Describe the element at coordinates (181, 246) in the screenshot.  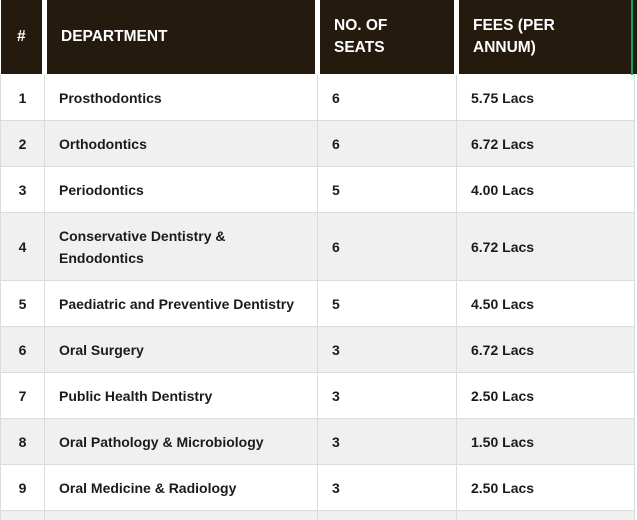
I see `cell-department: Conservative Dentistry & Endodontics` at that location.